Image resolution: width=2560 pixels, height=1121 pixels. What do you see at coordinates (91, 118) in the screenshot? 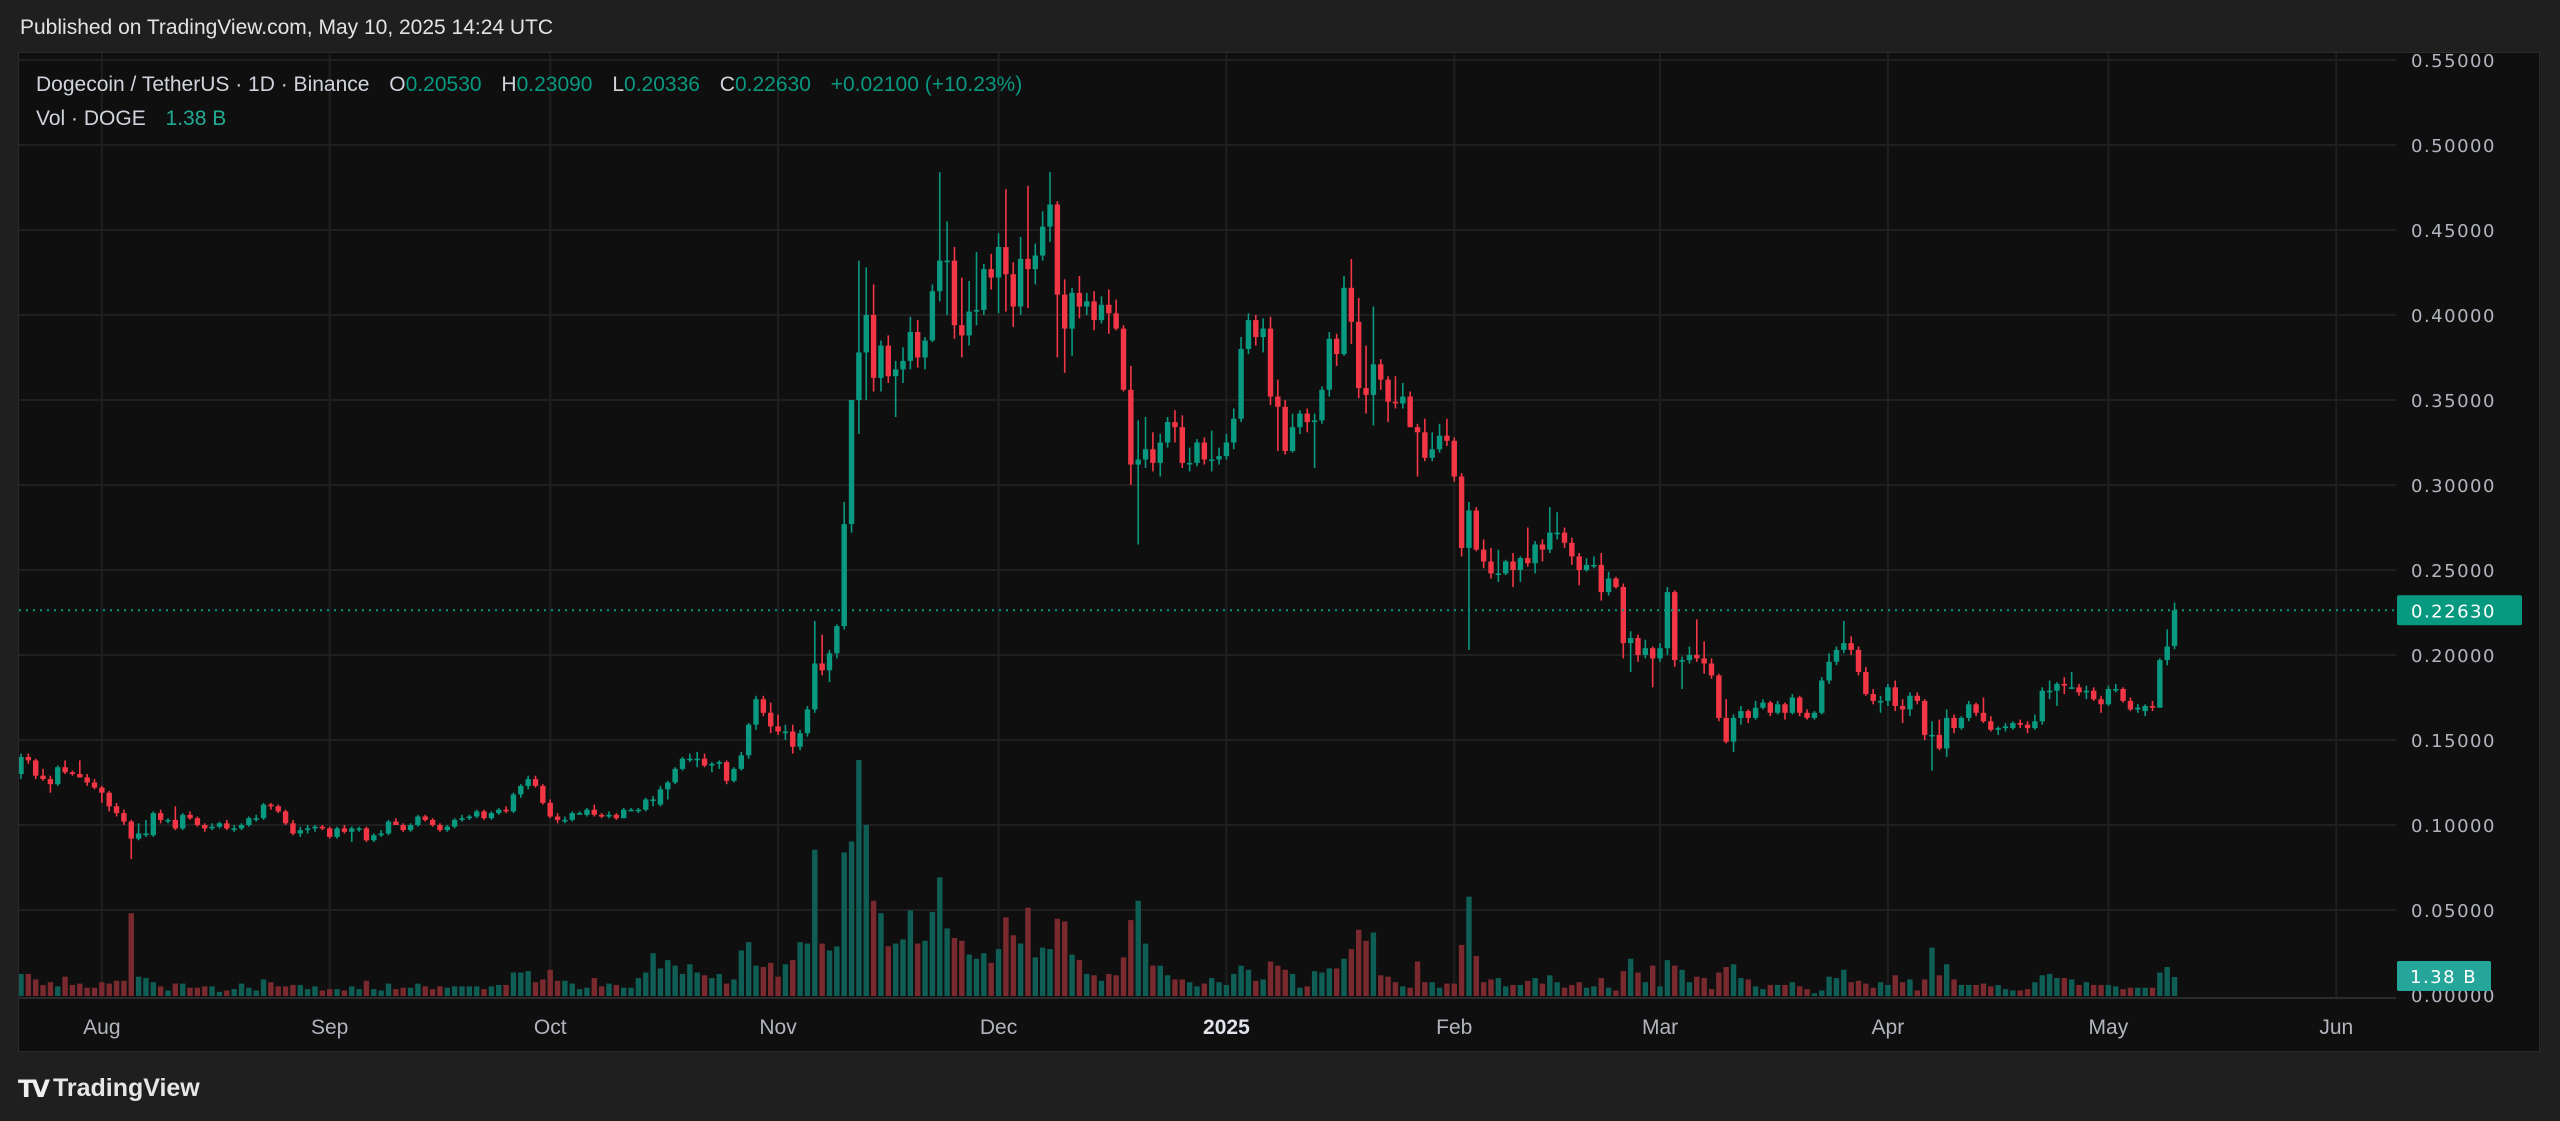
I see `volume-indicator-label: Vol · DOGE` at bounding box center [91, 118].